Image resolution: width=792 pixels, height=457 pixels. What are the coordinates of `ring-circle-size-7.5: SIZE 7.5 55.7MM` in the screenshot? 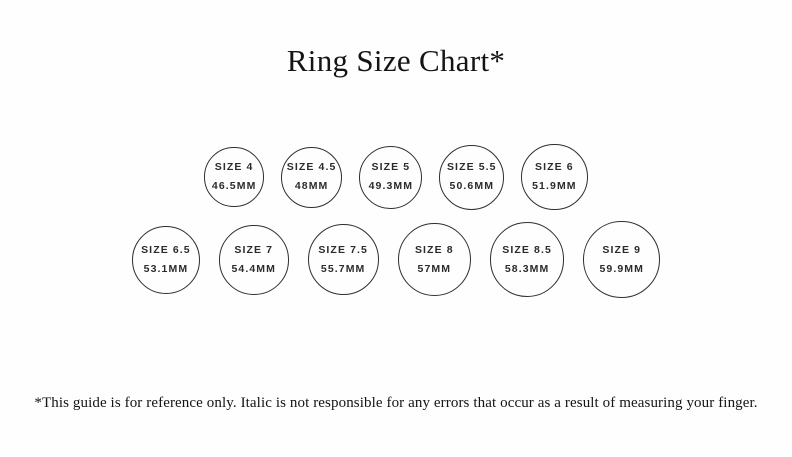 It's located at (343, 260).